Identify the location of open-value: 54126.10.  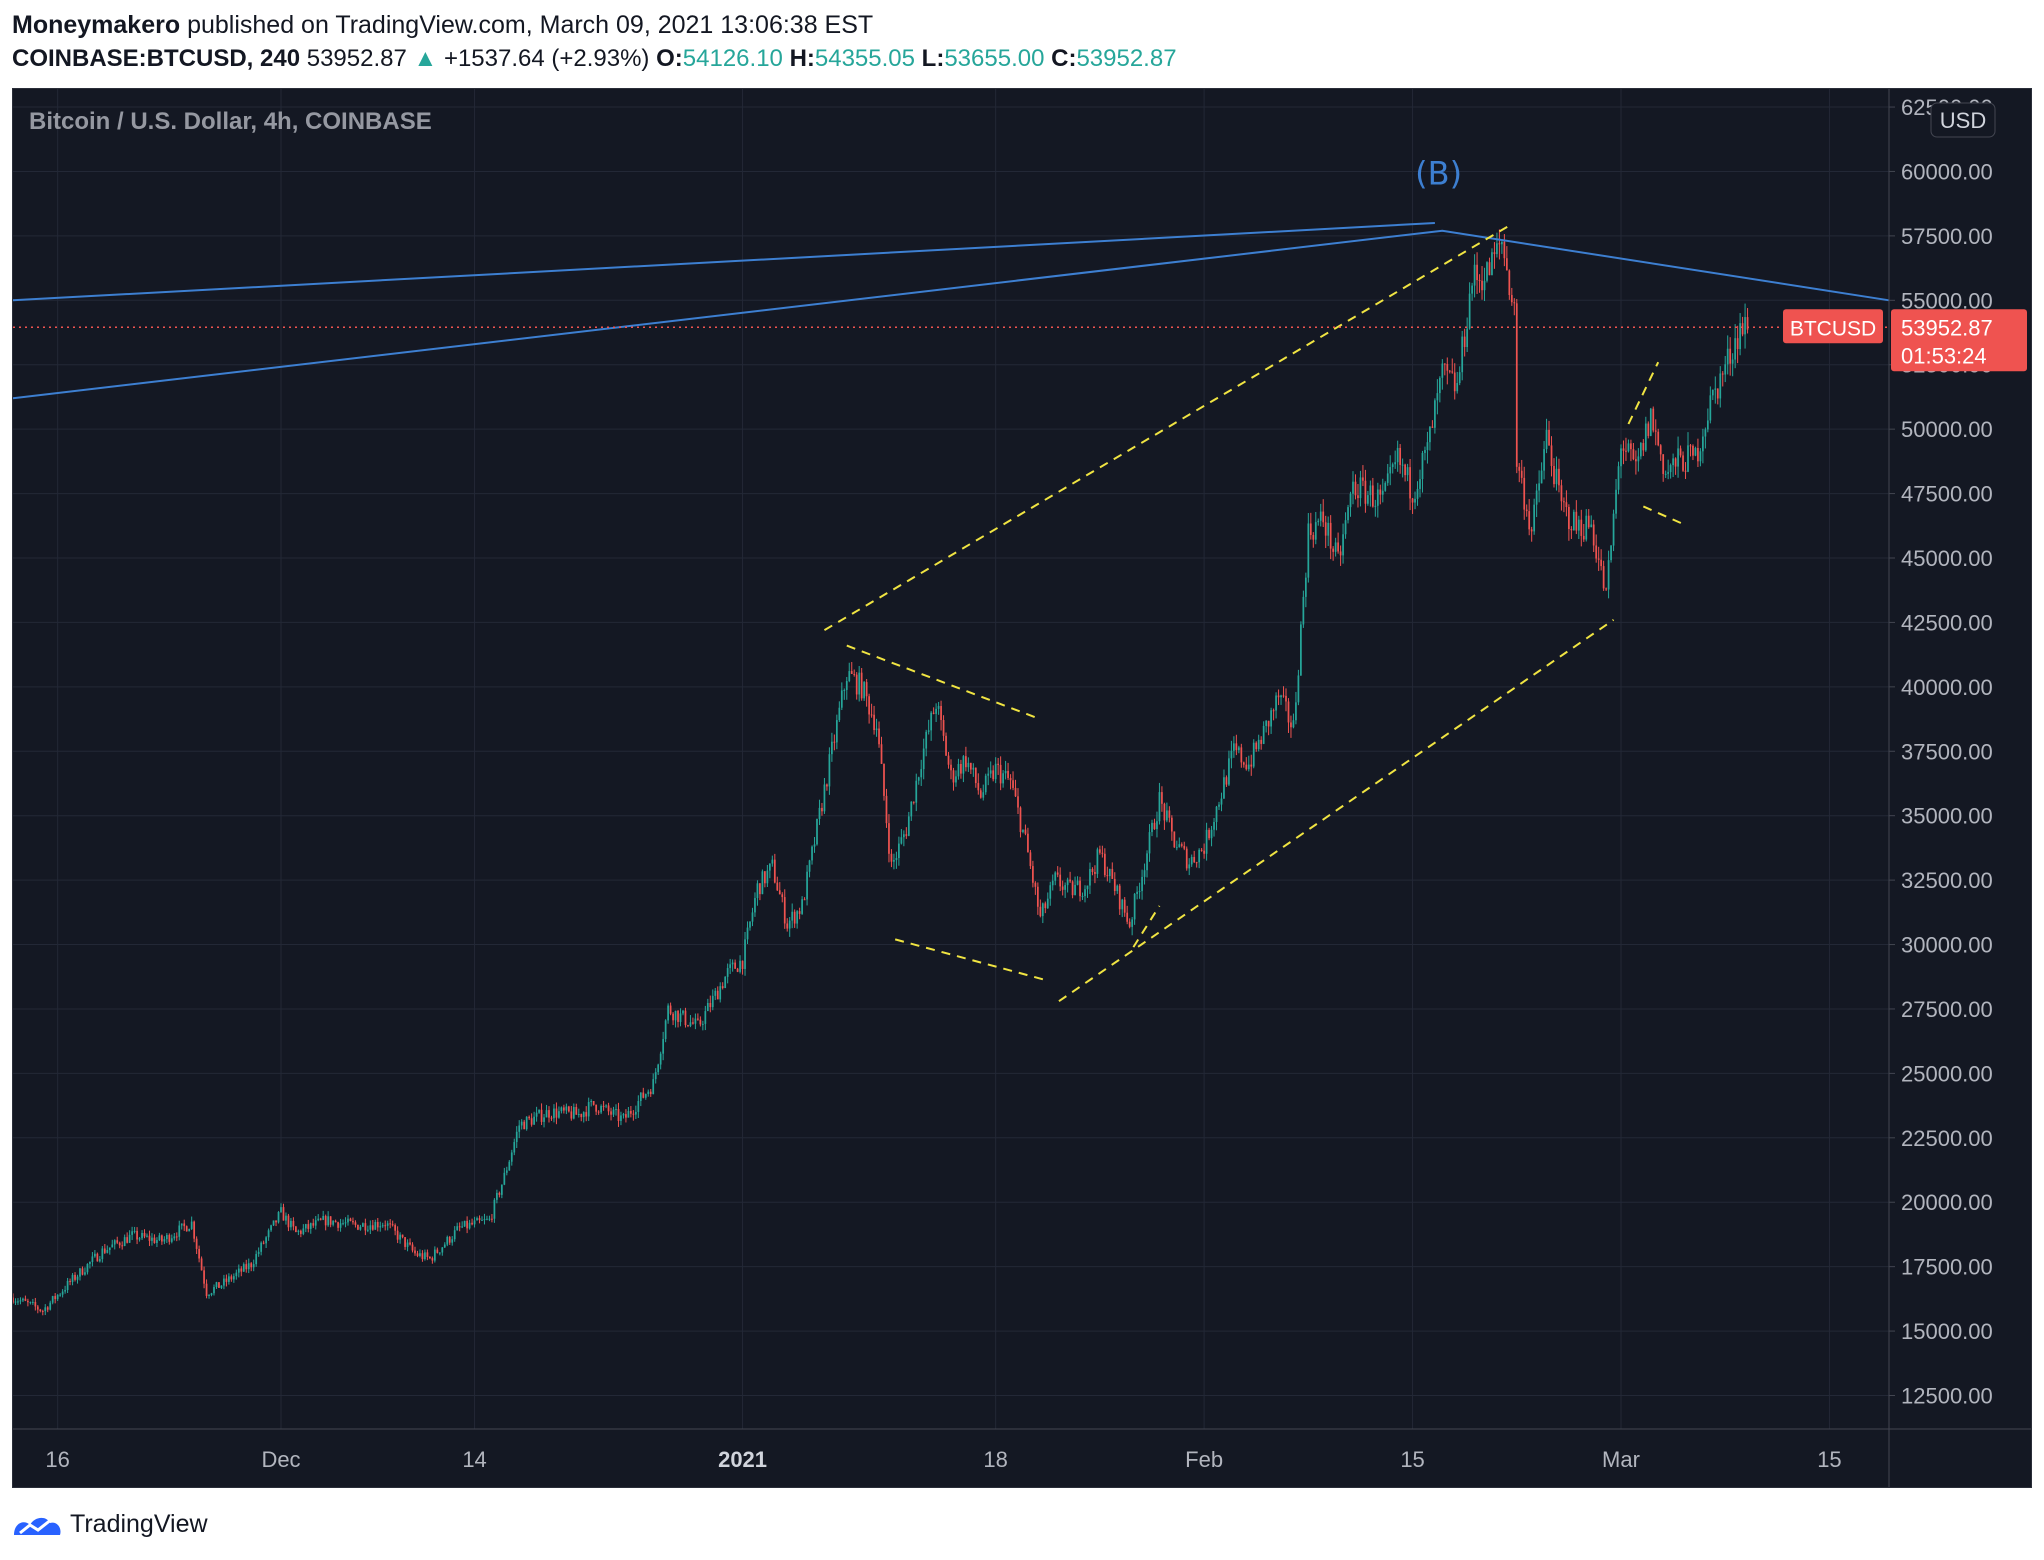
(732, 58).